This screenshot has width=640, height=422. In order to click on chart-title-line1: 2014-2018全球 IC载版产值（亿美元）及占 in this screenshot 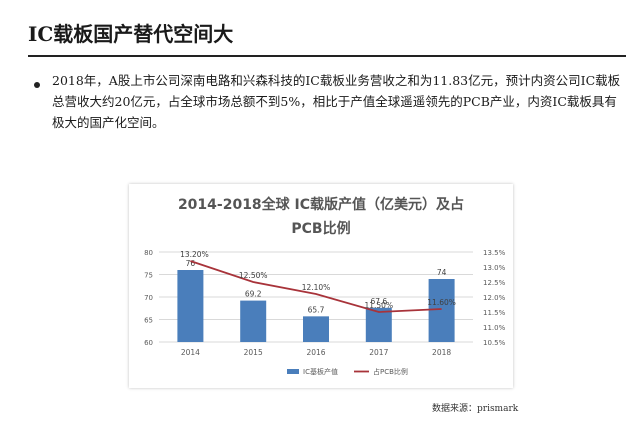, I will do `click(321, 205)`.